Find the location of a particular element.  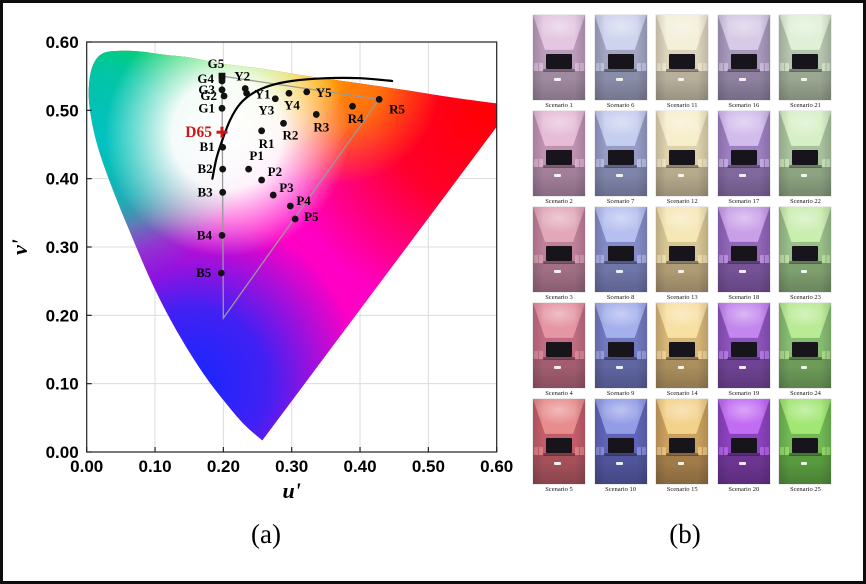

data-point-R4 is located at coordinates (352, 106).